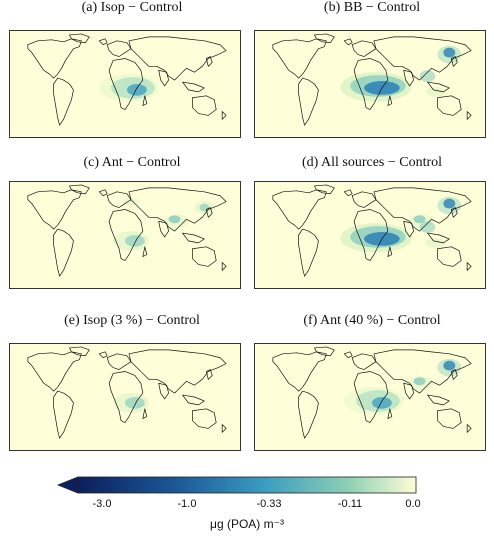 The image size is (494, 536). I want to click on panel-title-d: (d) All sources − Control, so click(372, 162).